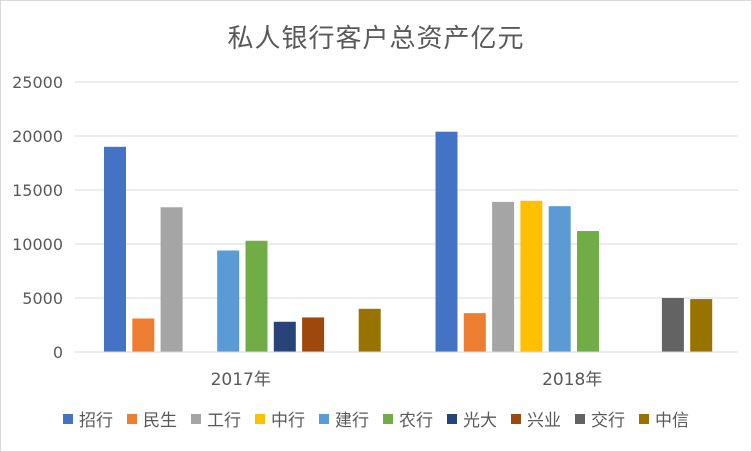  Describe the element at coordinates (224, 421) in the screenshot. I see `legend-label: 工行` at that location.